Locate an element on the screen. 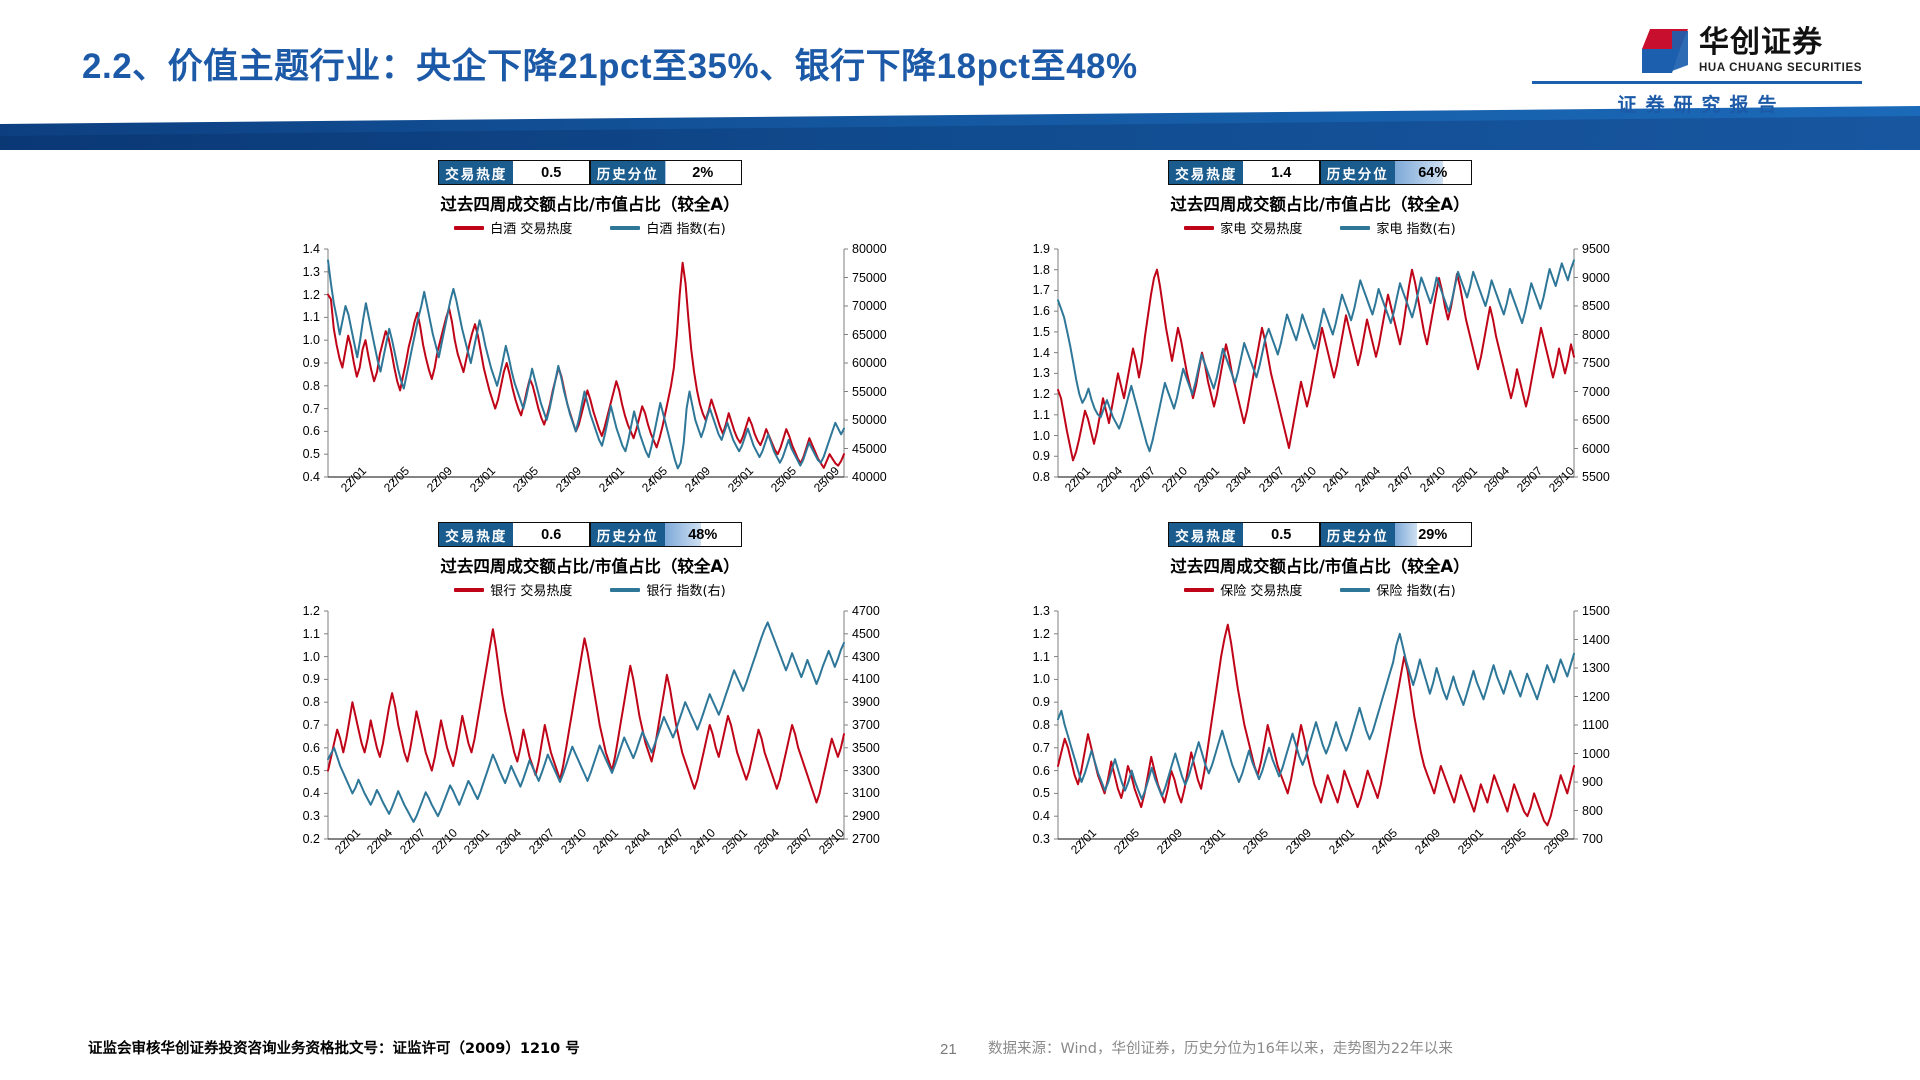 This screenshot has width=1920, height=1080. percentile-value: 29% is located at coordinates (1432, 534).